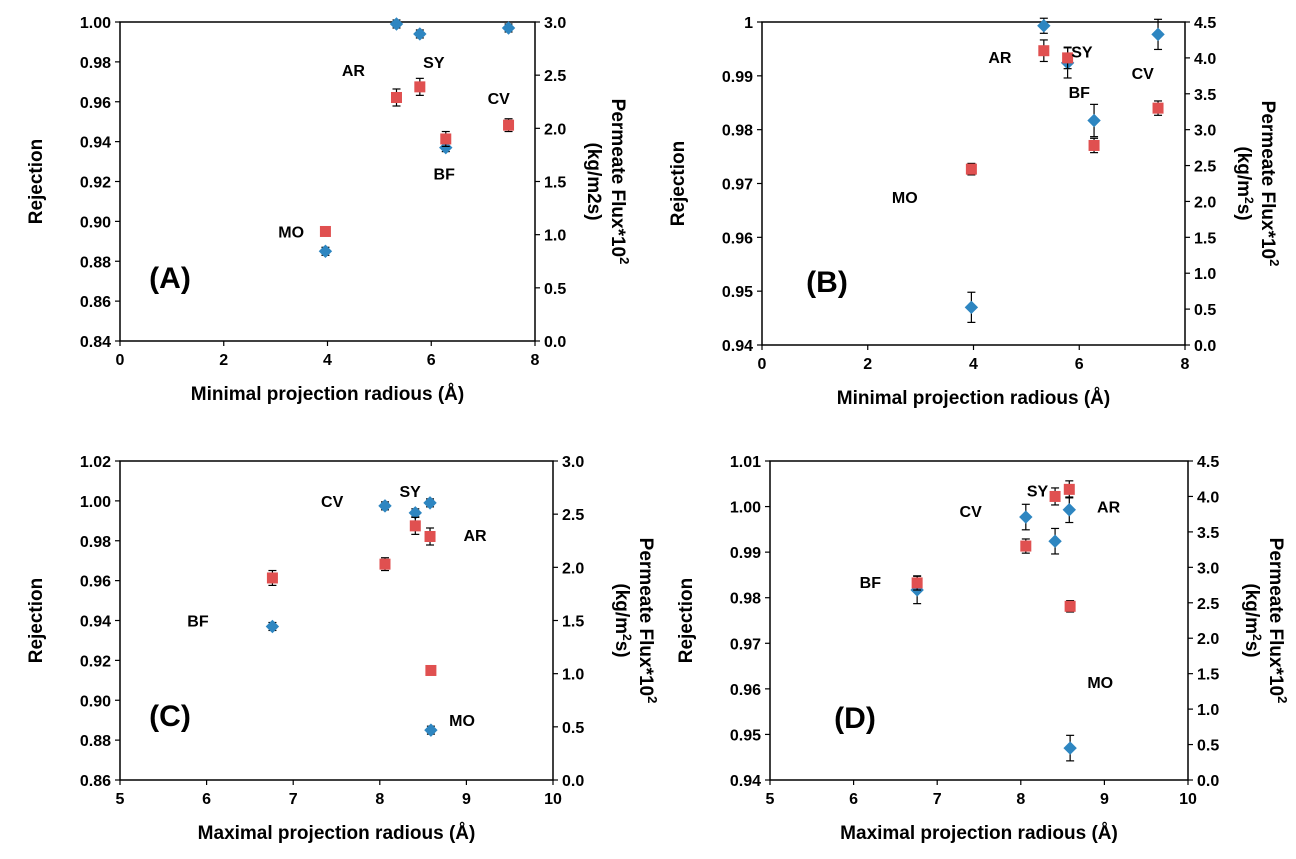  What do you see at coordinates (95, 183) in the screenshot?
I see `y-tick-label: 0.92` at bounding box center [95, 183].